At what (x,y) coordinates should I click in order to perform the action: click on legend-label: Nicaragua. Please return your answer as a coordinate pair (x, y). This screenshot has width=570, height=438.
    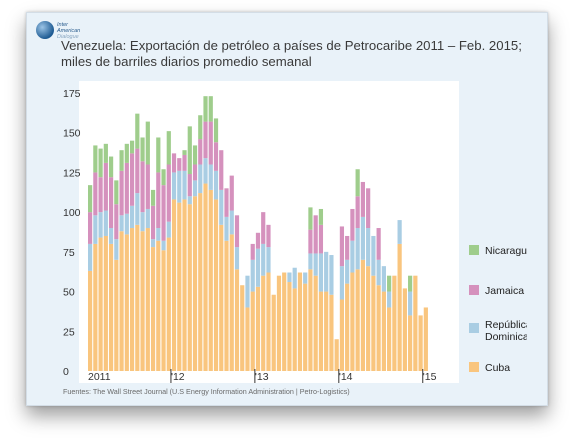
    Looking at the image, I should click on (506, 251).